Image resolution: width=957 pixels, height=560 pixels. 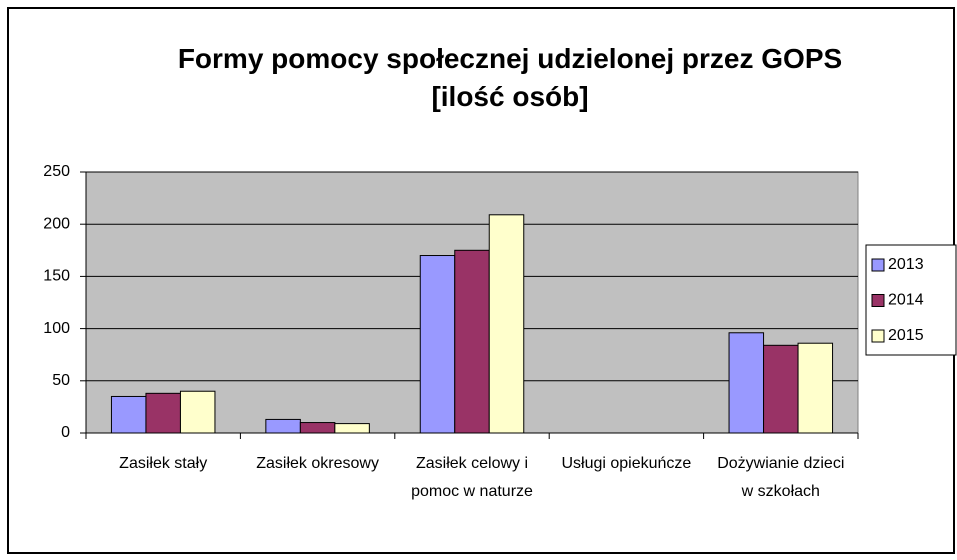 I want to click on legend-label: 2013, so click(x=906, y=264).